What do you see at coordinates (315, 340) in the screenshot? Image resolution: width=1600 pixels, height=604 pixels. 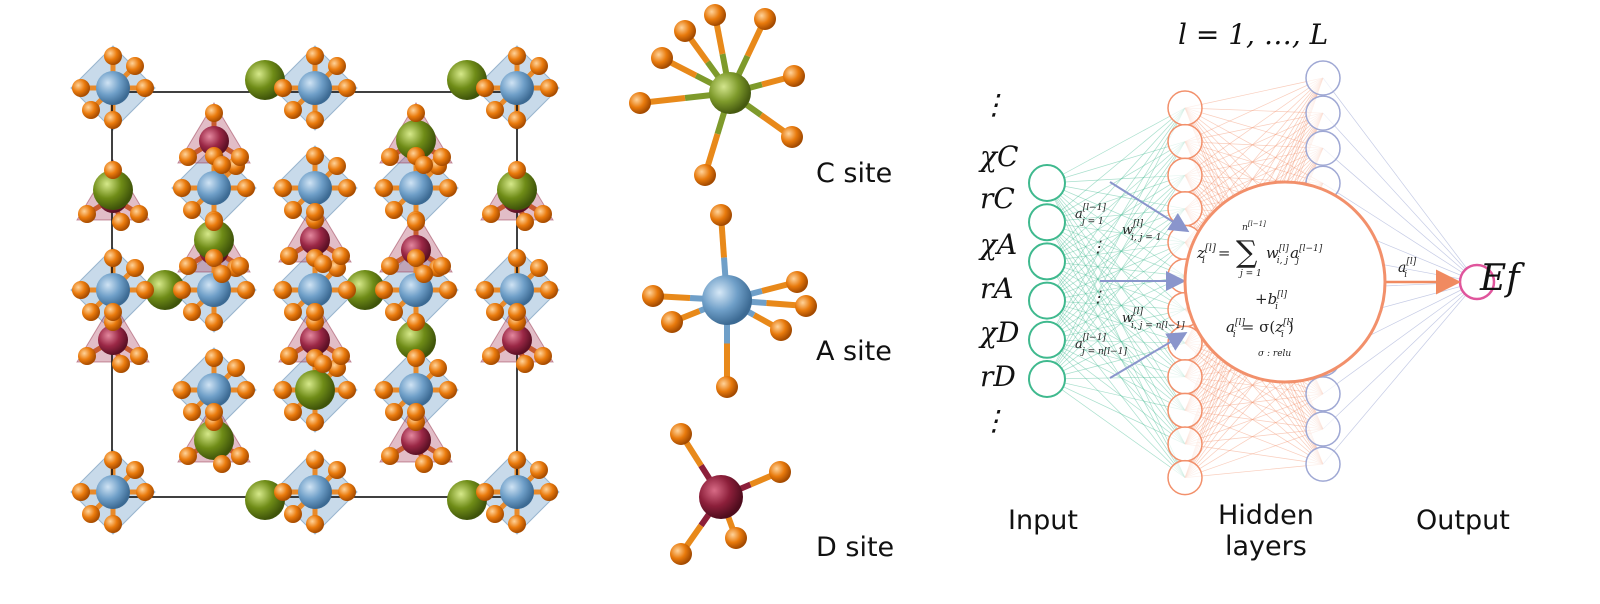 I see `d-site-atom` at bounding box center [315, 340].